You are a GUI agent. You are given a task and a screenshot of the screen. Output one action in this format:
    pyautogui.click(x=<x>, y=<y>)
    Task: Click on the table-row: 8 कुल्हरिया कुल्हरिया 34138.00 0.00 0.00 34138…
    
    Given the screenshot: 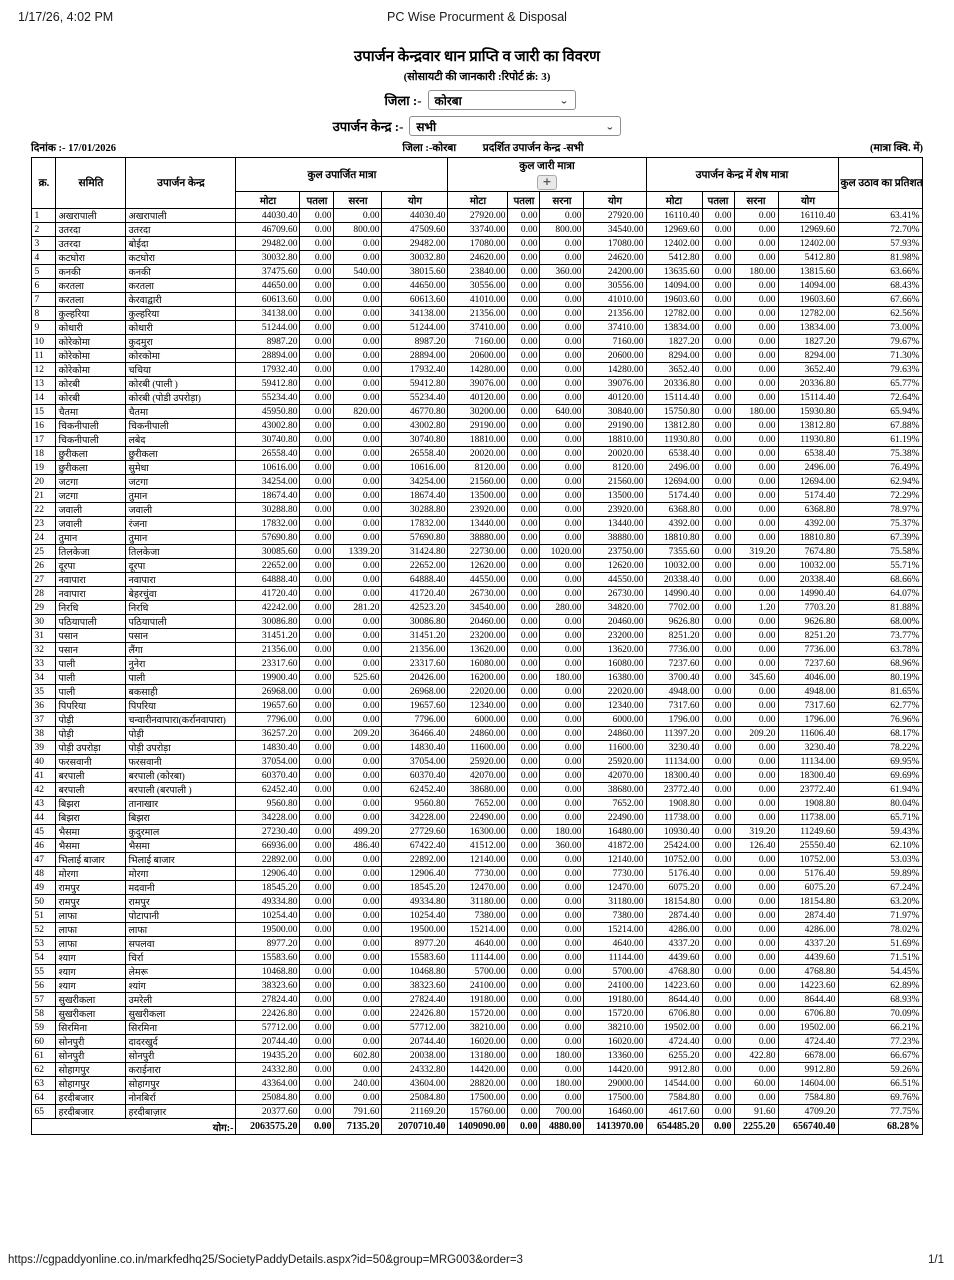 What is the action you would take?
    pyautogui.click(x=477, y=313)
    